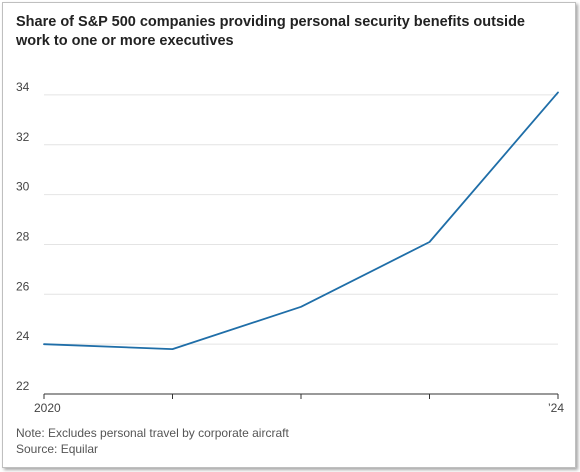  What do you see at coordinates (23, 87) in the screenshot?
I see `y-tick-label: 34` at bounding box center [23, 87].